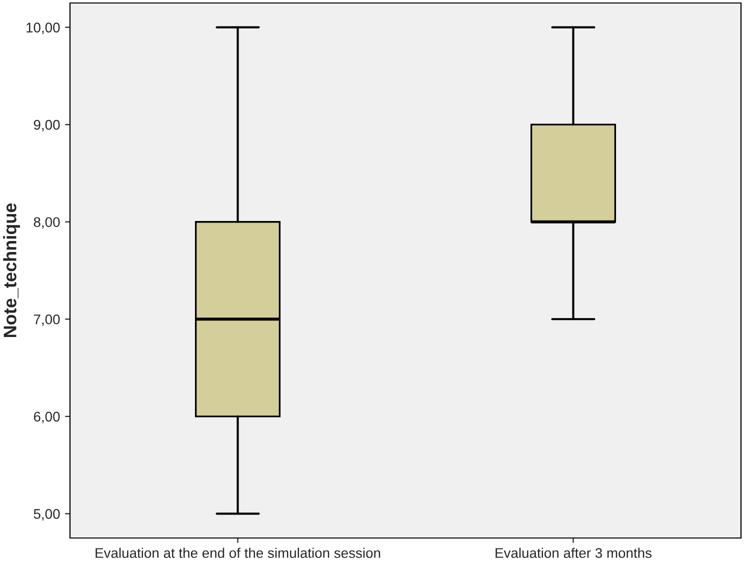 The height and width of the screenshot is (567, 744). Describe the element at coordinates (47, 223) in the screenshot. I see `y-tick-label: 8,00` at that location.